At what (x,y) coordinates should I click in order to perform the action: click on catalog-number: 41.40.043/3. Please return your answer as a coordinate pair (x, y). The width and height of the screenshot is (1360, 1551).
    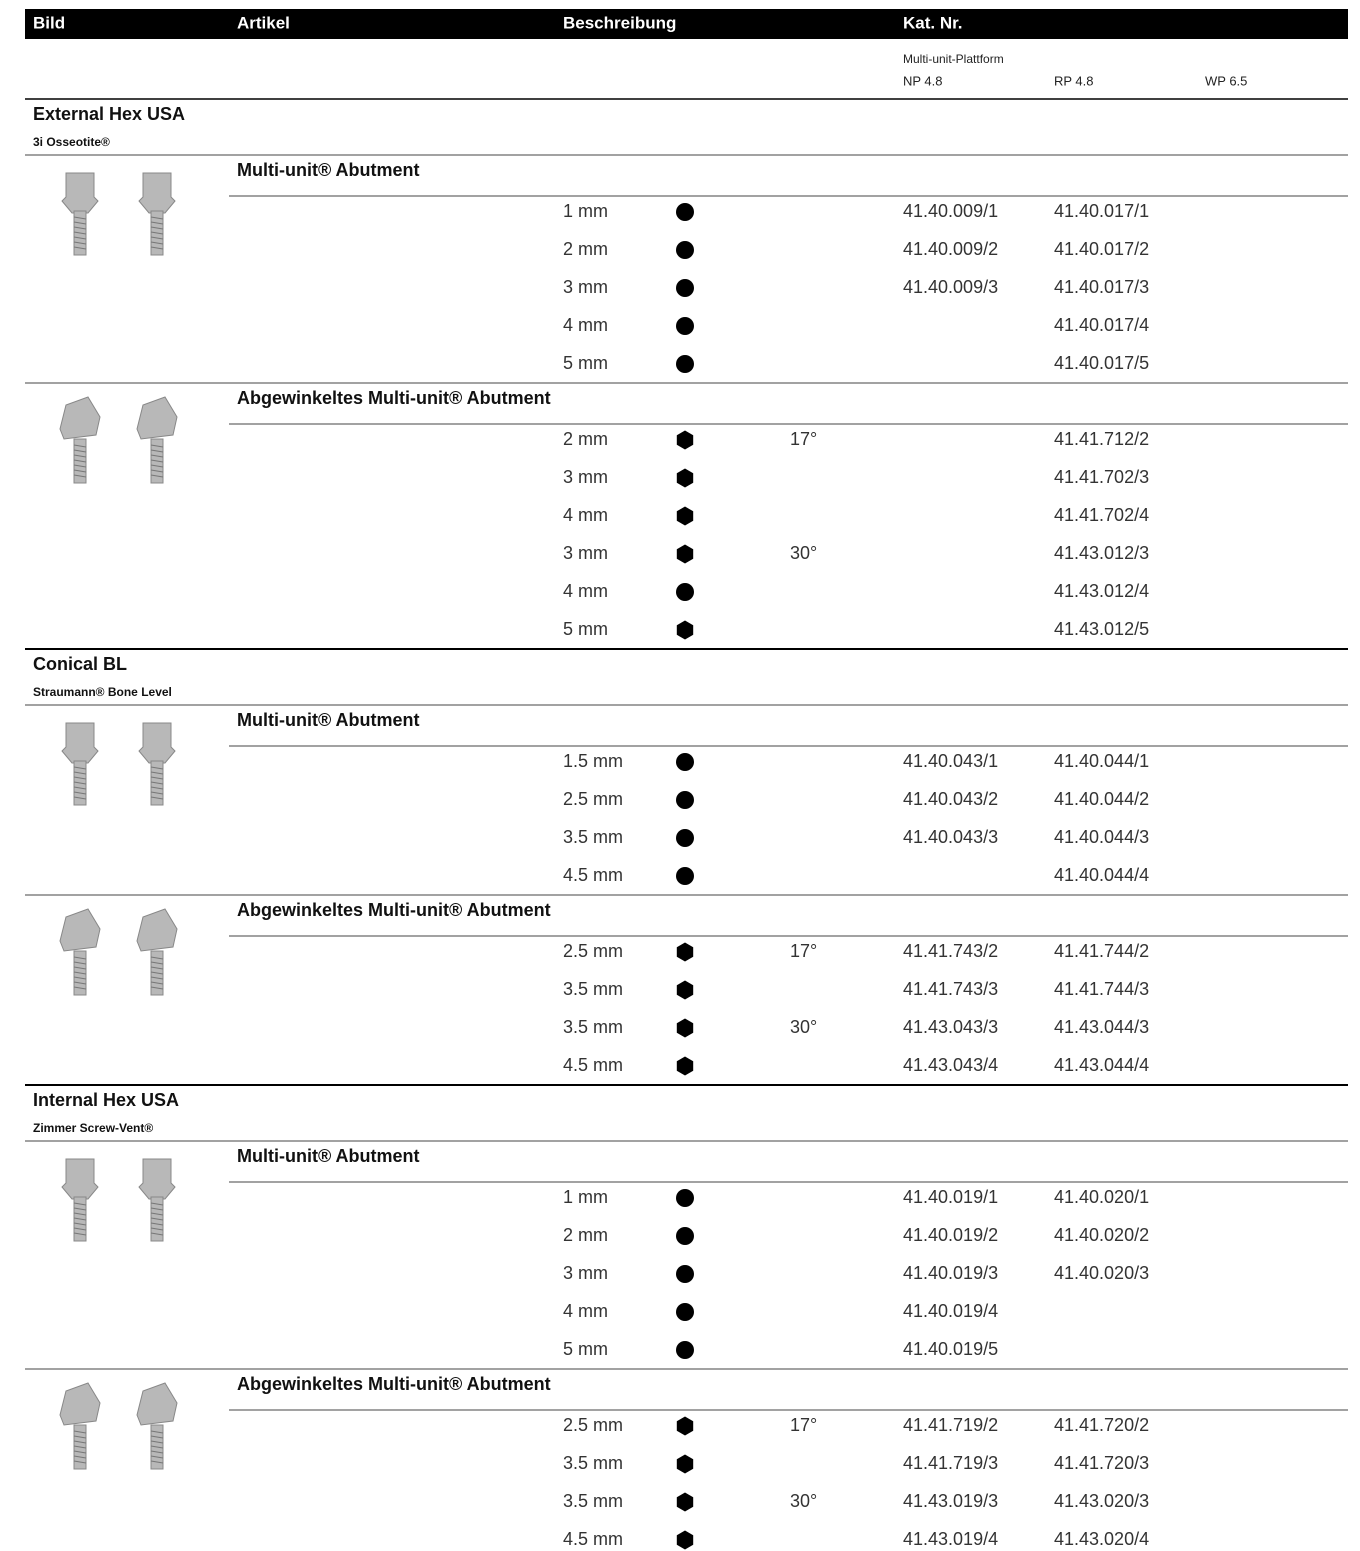
    Looking at the image, I should click on (950, 837).